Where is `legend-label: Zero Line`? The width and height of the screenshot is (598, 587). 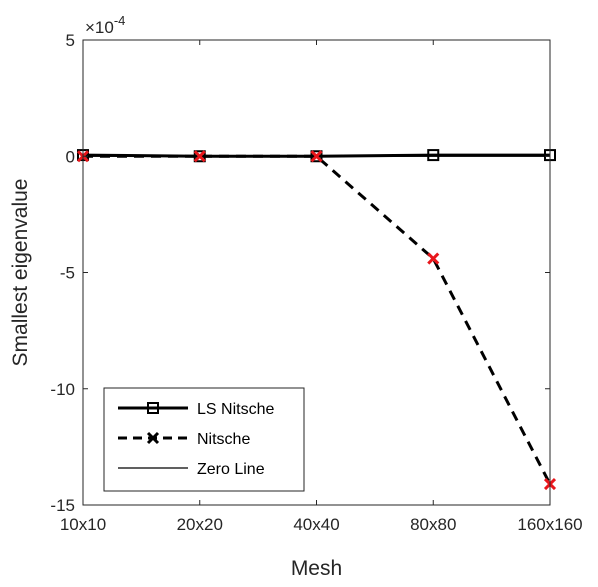
legend-label: Zero Line is located at coordinates (231, 469).